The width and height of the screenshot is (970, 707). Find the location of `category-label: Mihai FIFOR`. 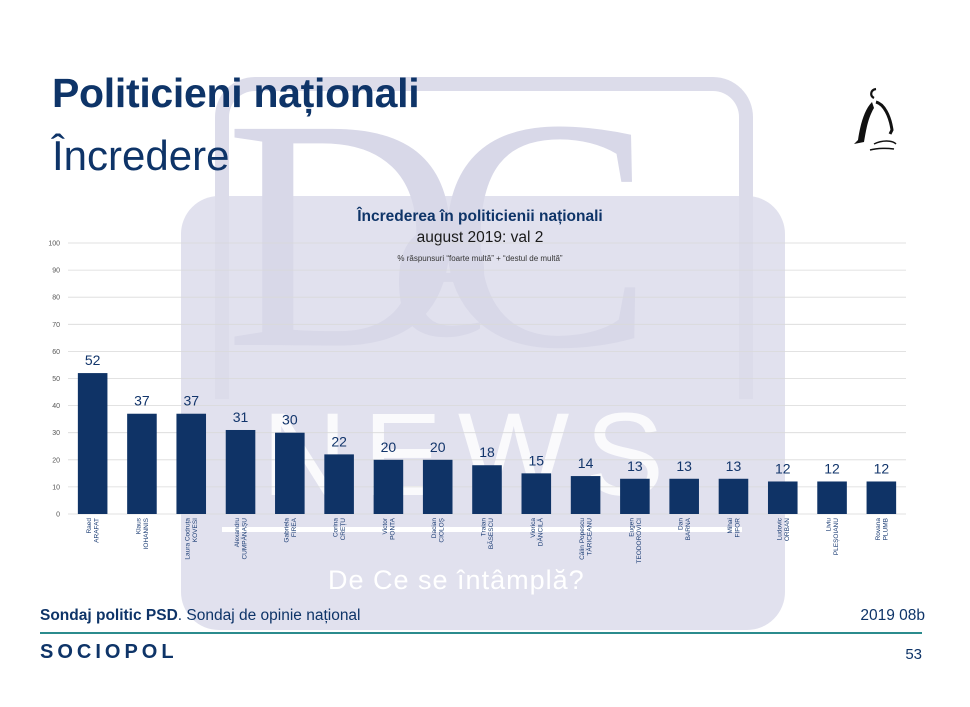

category-label: Mihai FIFOR is located at coordinates (734, 528).